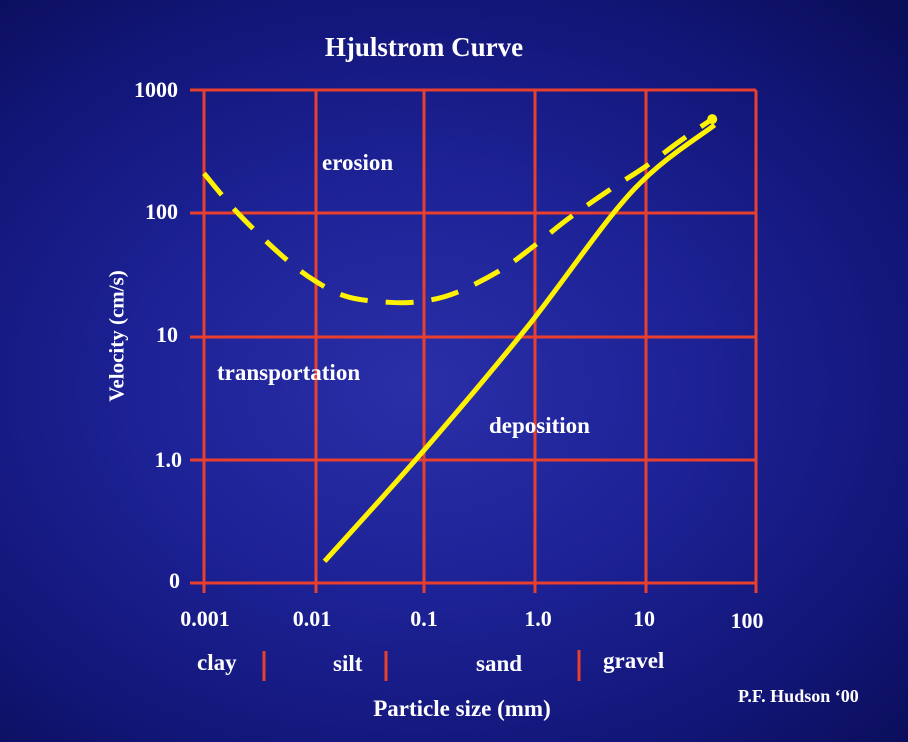  What do you see at coordinates (217, 662) in the screenshot?
I see `size-class-clay: clay` at bounding box center [217, 662].